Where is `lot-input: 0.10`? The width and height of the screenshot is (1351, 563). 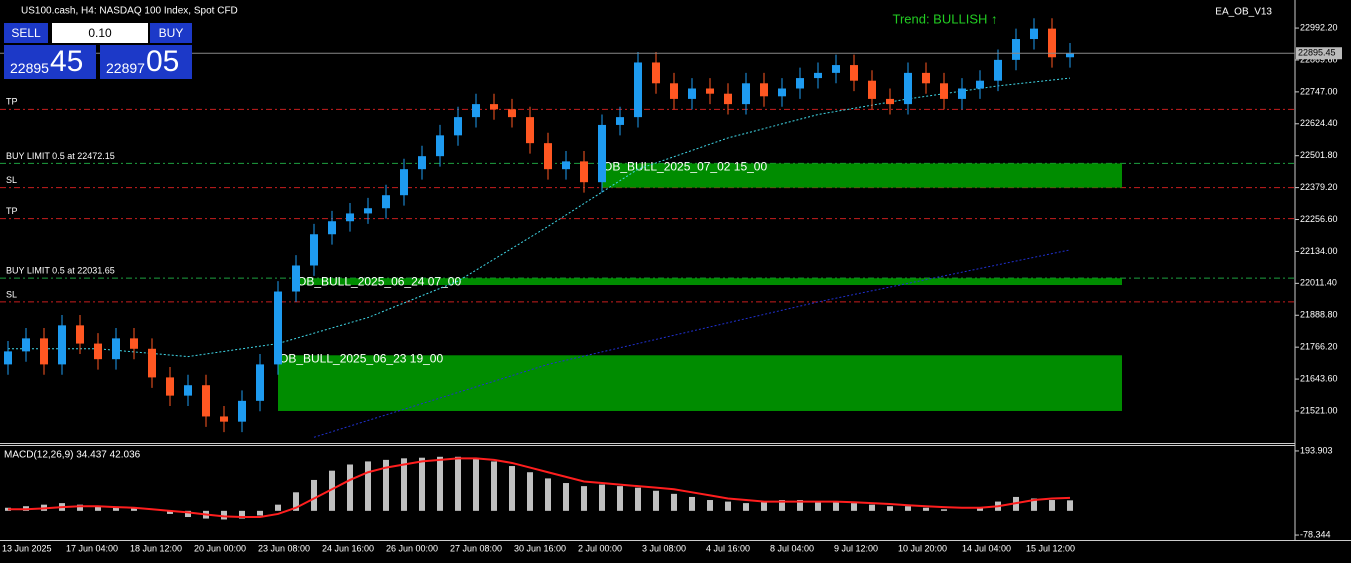 lot-input: 0.10 is located at coordinates (100, 33).